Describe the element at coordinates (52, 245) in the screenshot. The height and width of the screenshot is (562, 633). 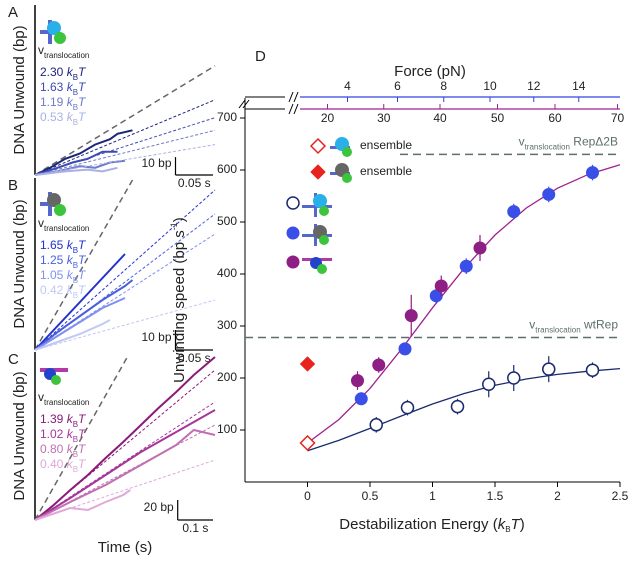
I see `series-value: 1.65` at that location.